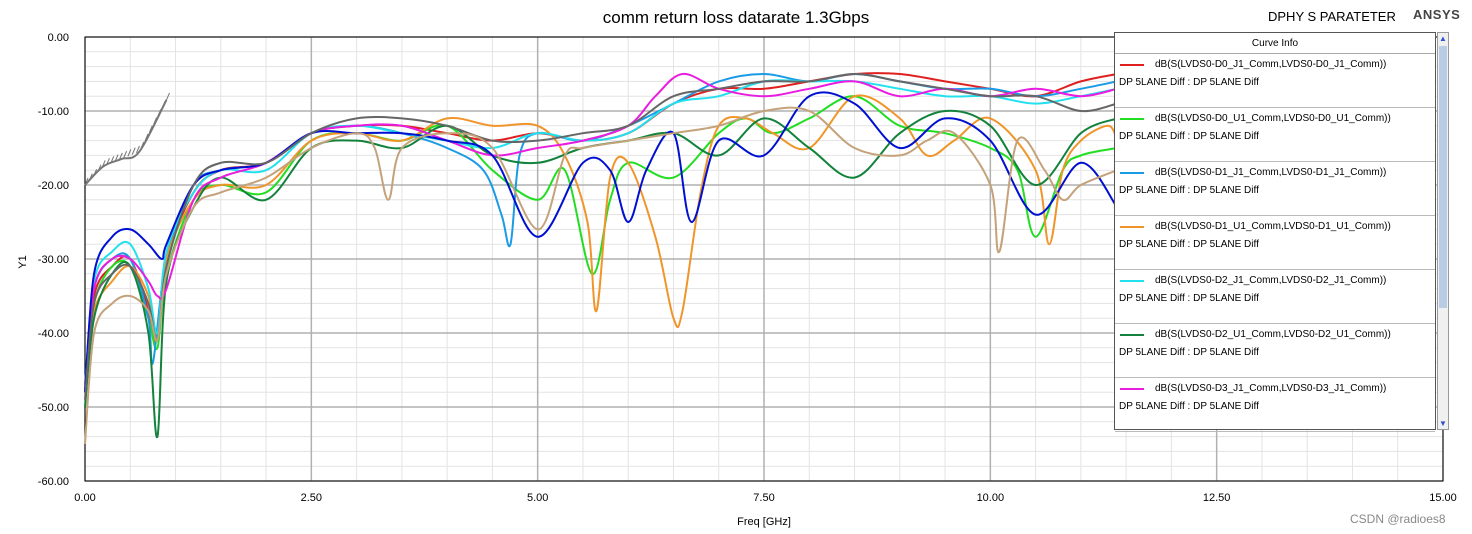 Image resolution: width=1472 pixels, height=534 pixels. I want to click on legend-expression: dB(S(LVDS0-D2_U1_Comm,LVDS0-D2_U1_Comm)), so click(1273, 334).